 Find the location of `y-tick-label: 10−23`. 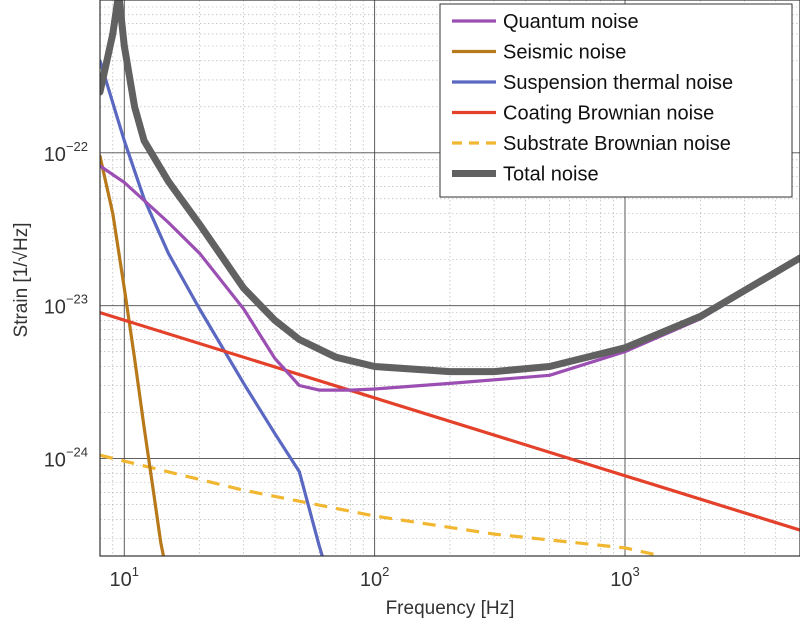

y-tick-label: 10−23 is located at coordinates (66, 305).